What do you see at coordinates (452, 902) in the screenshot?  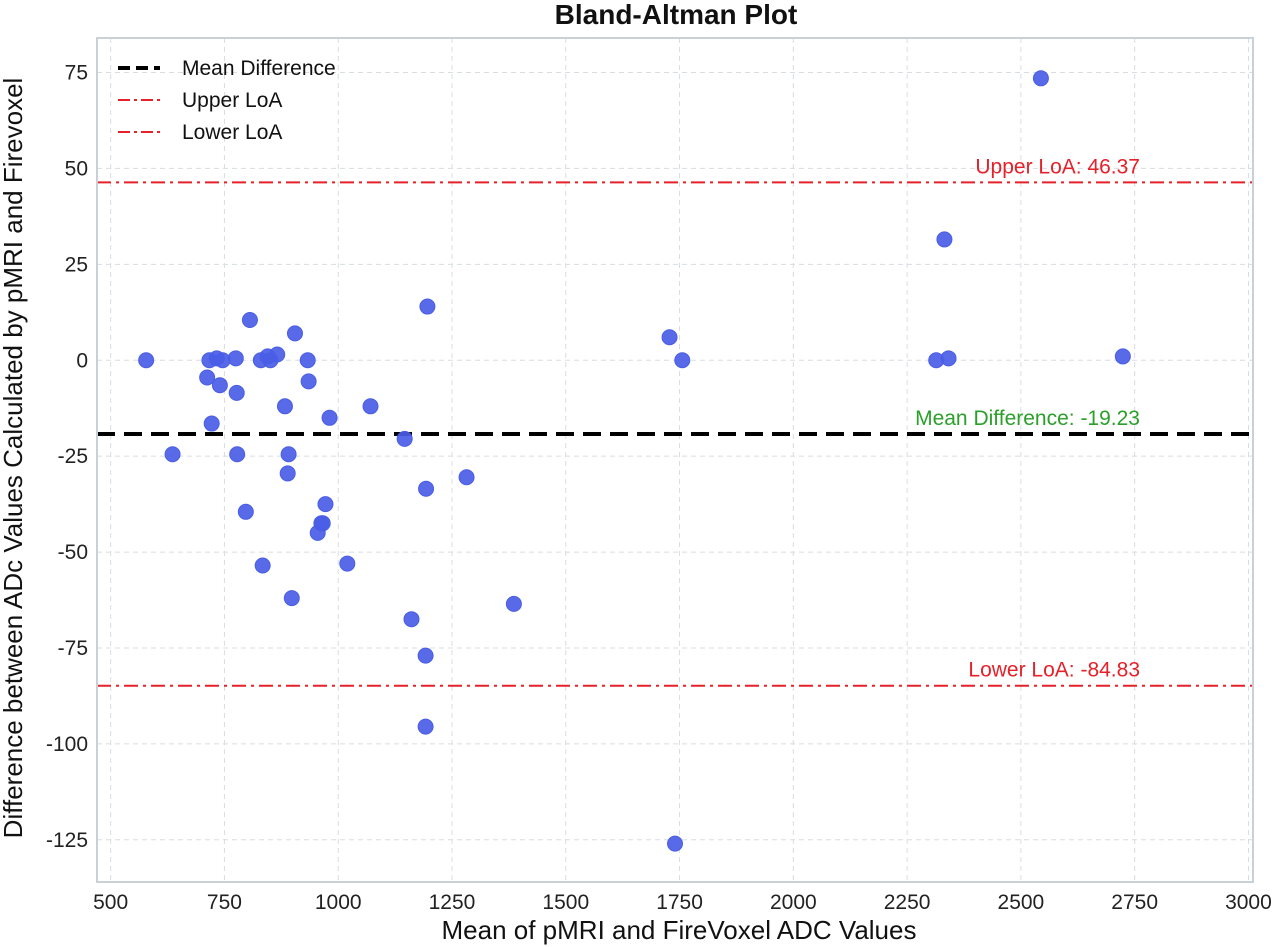 I see `x-tick-label: 1250` at bounding box center [452, 902].